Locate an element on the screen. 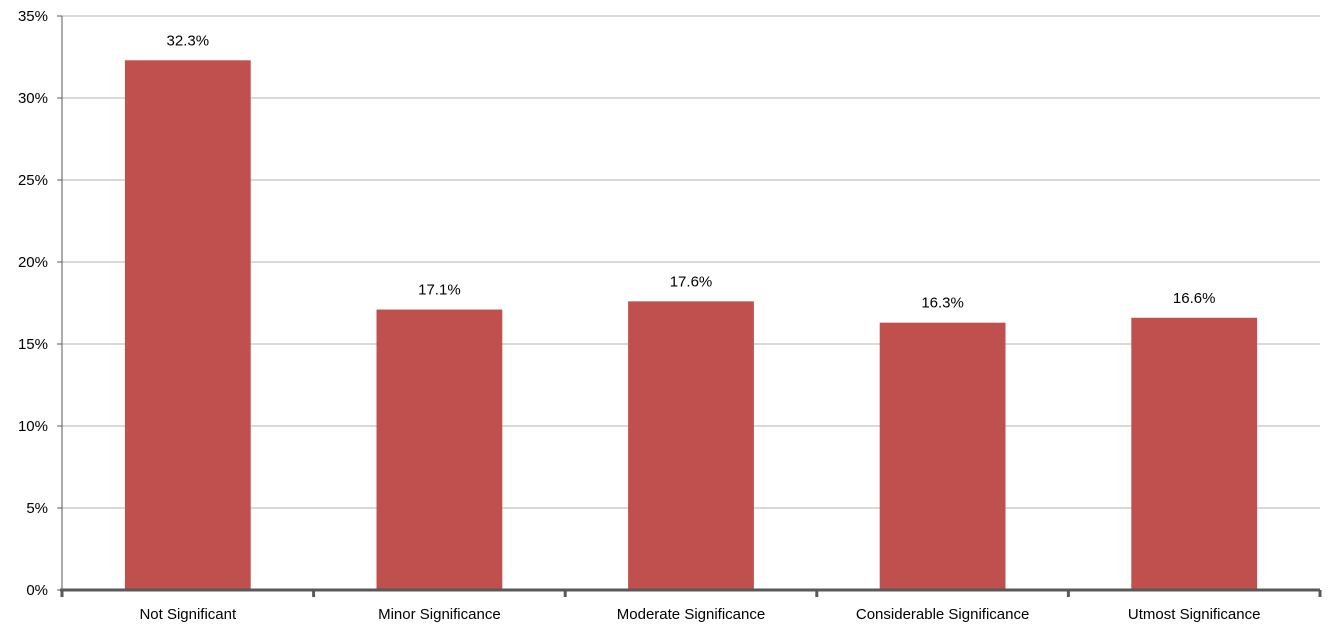 This screenshot has height=634, width=1335. y-tick-label: 0% is located at coordinates (37, 590).